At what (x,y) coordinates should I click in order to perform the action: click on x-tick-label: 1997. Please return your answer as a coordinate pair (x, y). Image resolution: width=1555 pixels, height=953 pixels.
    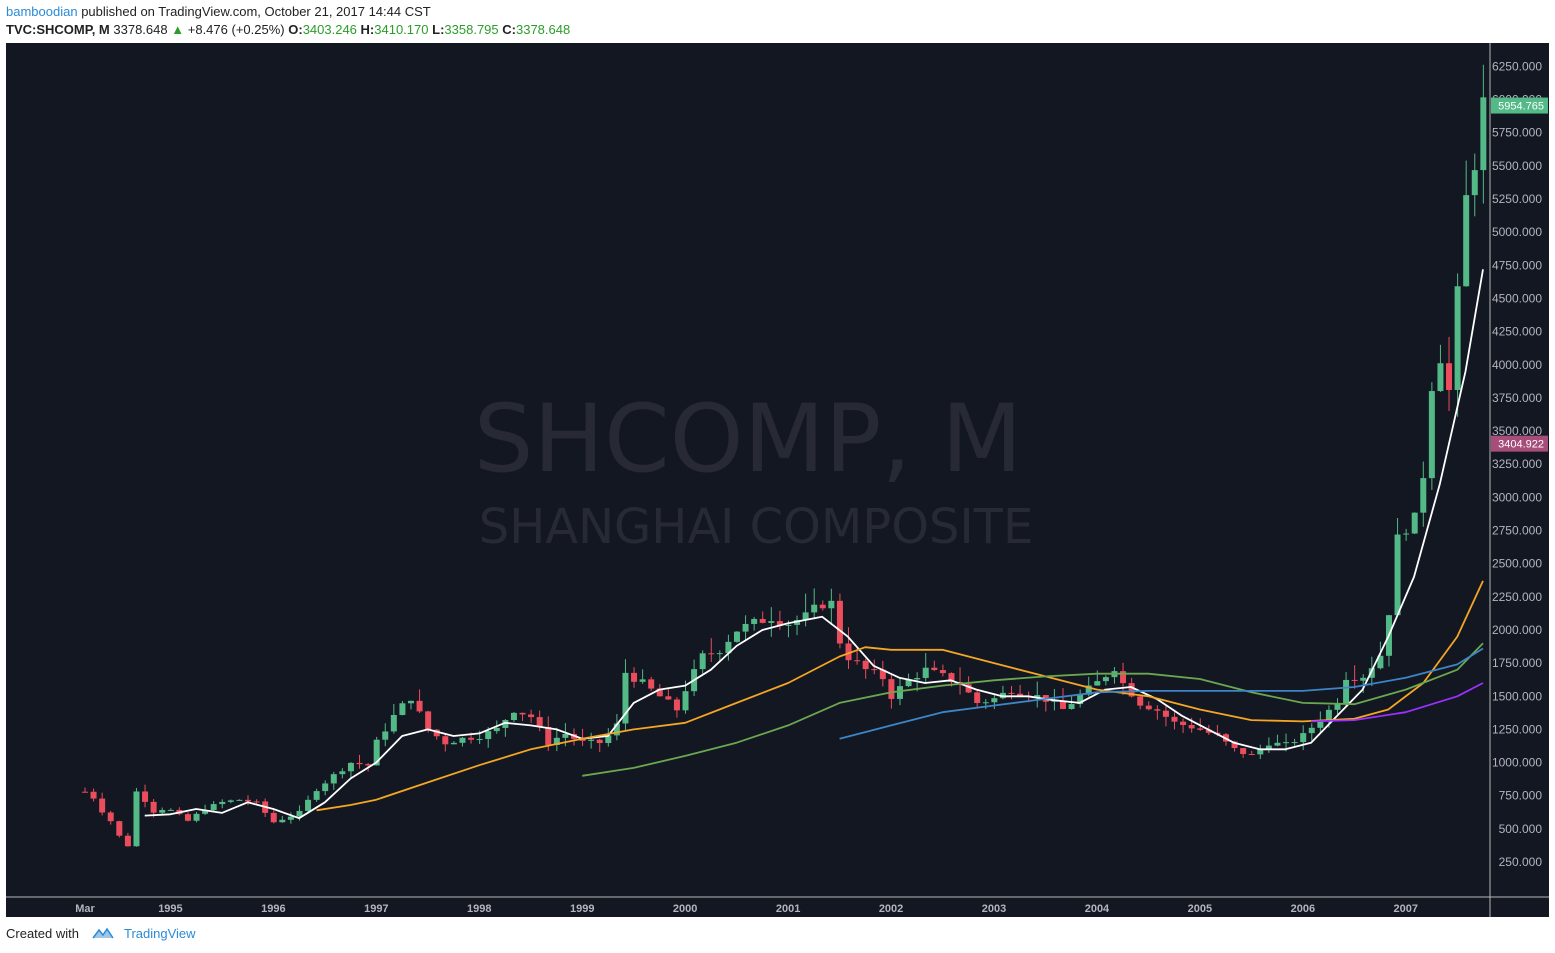
    Looking at the image, I should click on (376, 909).